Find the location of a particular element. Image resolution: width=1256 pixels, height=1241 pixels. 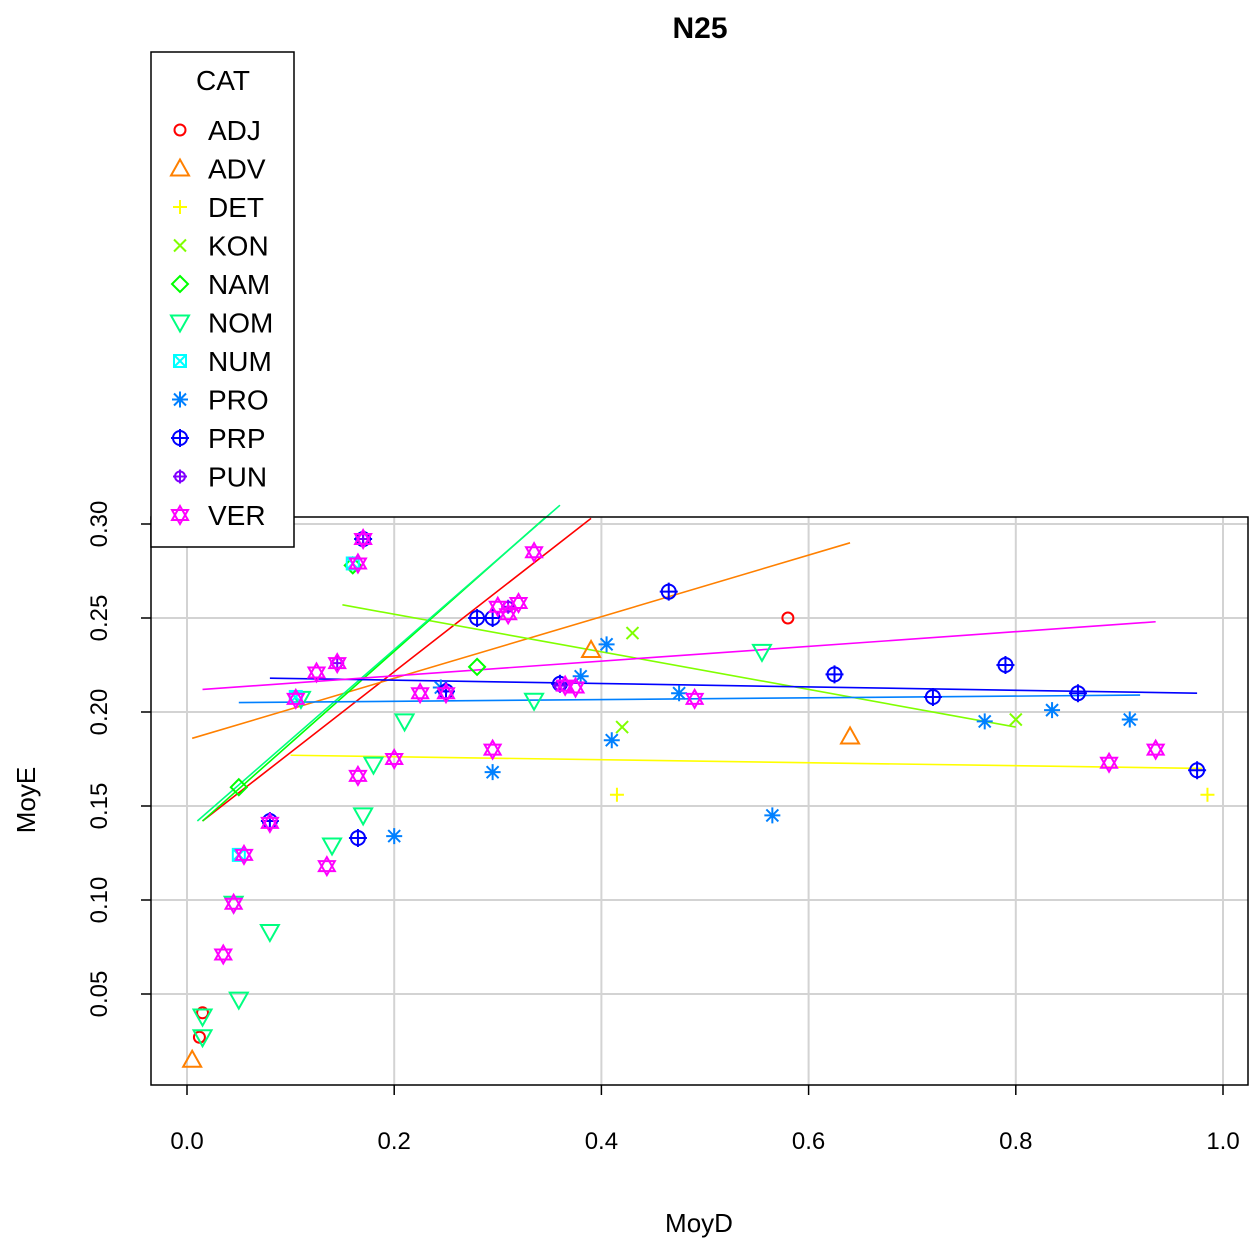

x-axis-label: MoyD is located at coordinates (699, 1223).